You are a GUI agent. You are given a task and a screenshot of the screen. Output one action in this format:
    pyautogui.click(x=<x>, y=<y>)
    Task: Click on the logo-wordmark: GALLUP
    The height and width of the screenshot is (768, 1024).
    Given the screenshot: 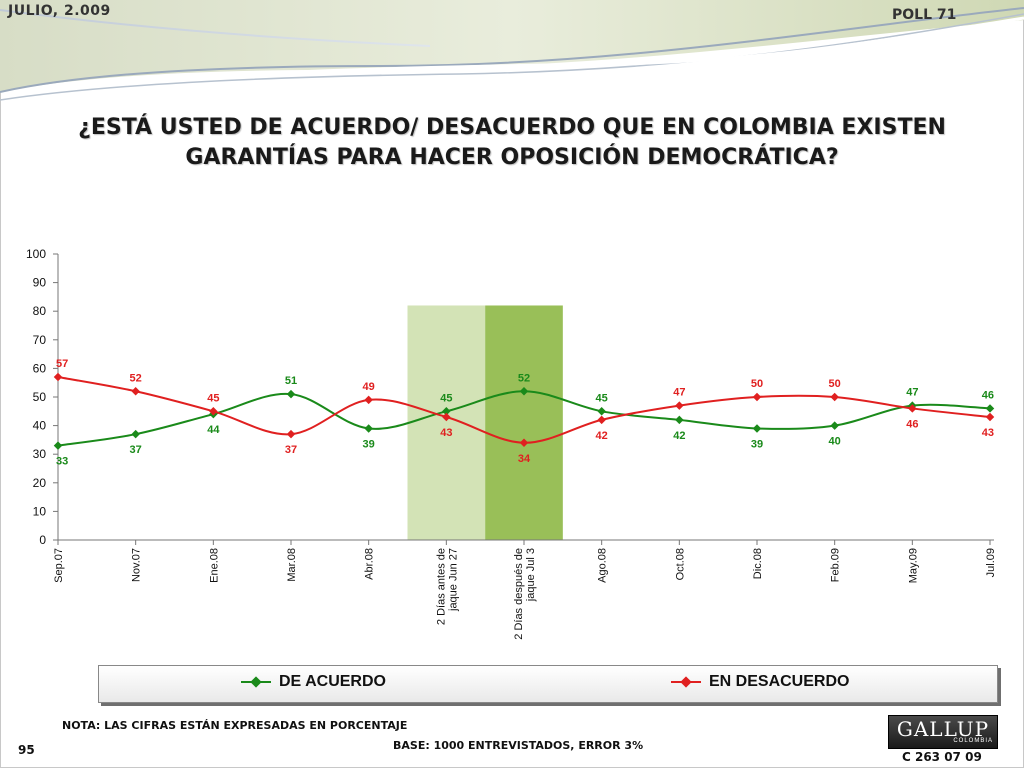 What is the action you would take?
    pyautogui.click(x=943, y=729)
    